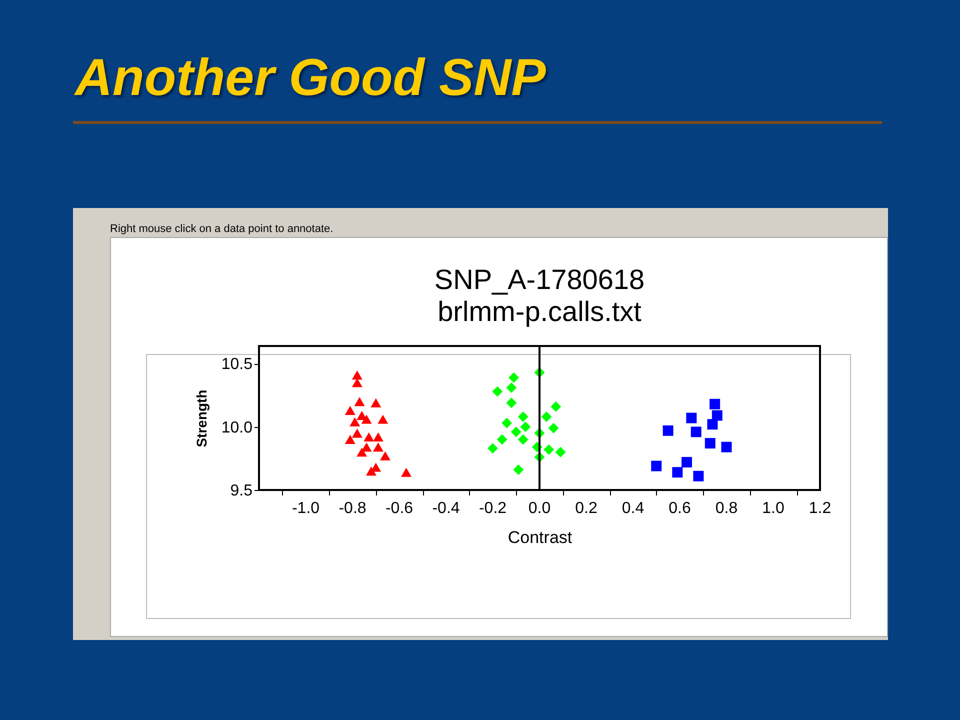 This screenshot has width=960, height=720. What do you see at coordinates (726, 508) in the screenshot?
I see `x-tick-label: 0.8` at bounding box center [726, 508].